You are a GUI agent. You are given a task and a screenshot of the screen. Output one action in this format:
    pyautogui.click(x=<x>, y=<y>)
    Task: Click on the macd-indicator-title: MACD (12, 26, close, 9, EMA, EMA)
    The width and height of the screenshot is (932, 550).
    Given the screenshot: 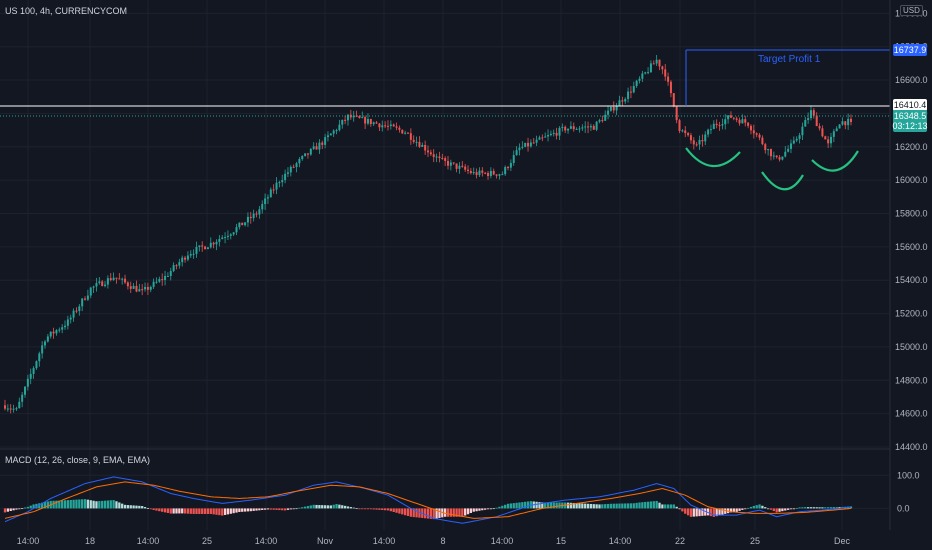 What is the action you would take?
    pyautogui.click(x=78, y=460)
    